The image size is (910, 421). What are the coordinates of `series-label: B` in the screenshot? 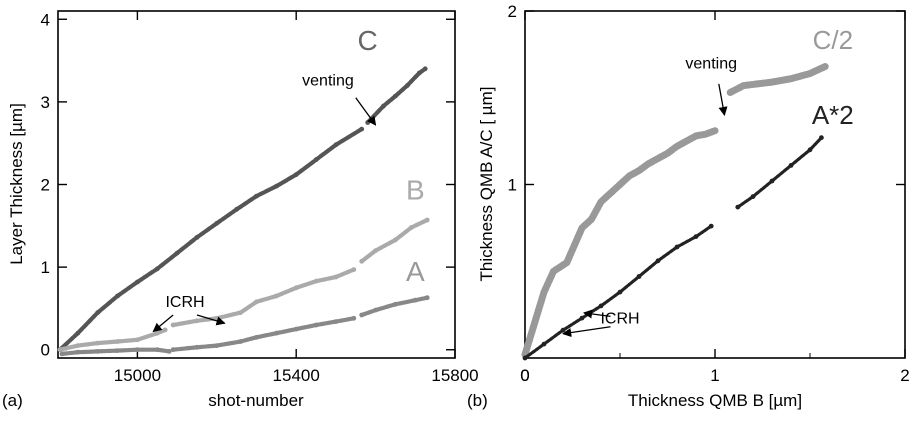 It's located at (415, 189).